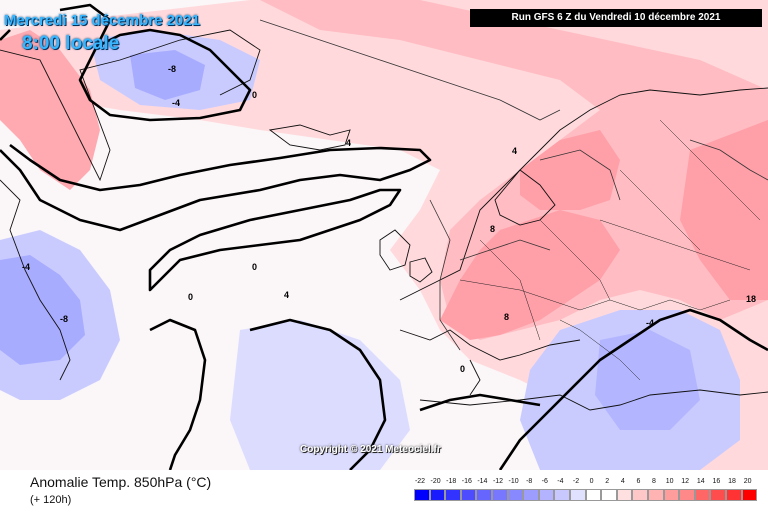 This screenshot has height=512, width=768. What do you see at coordinates (616, 18) in the screenshot?
I see `model-run-banner: Run GFS 6 Z du Vendredi 10 décembre 2021` at bounding box center [616, 18].